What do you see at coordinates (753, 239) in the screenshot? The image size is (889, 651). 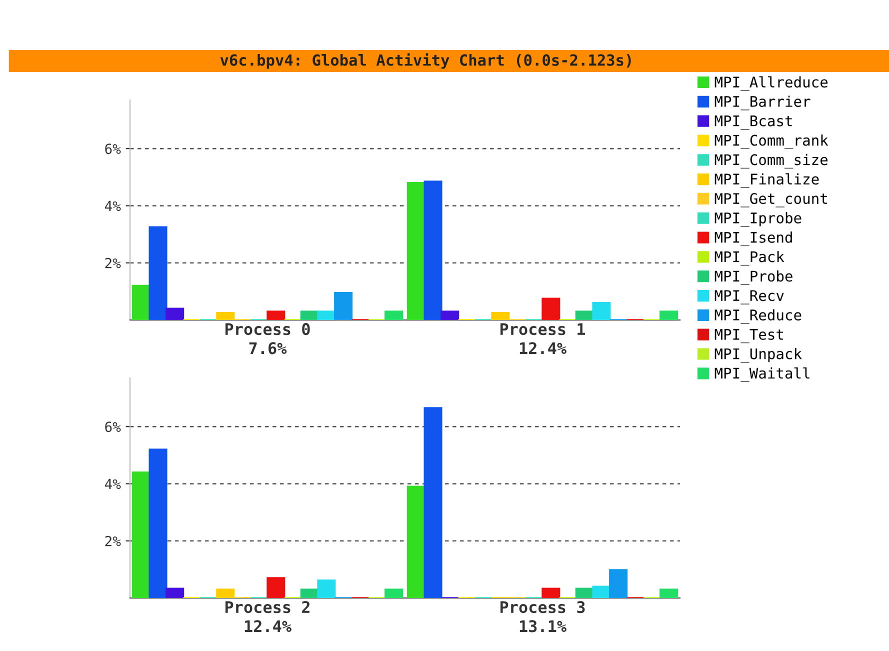 I see `legend-label: MPI_Isend` at bounding box center [753, 239].